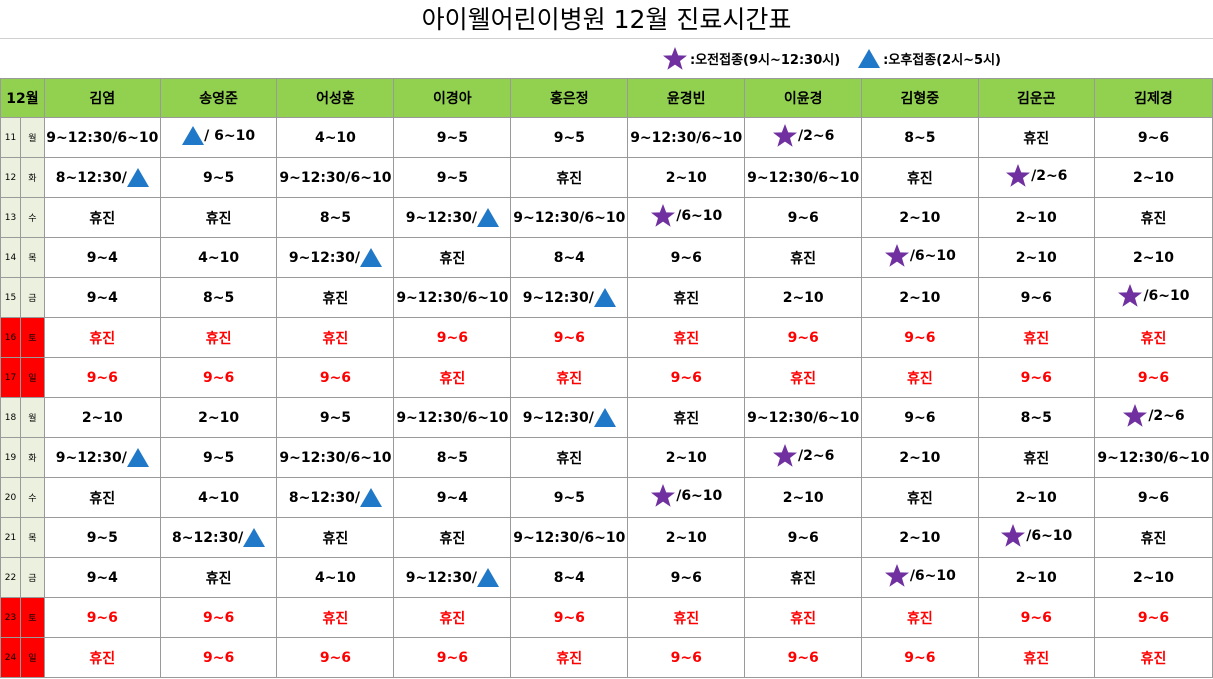  I want to click on schedule-hours: 9~12:30/6~10, so click(1153, 457).